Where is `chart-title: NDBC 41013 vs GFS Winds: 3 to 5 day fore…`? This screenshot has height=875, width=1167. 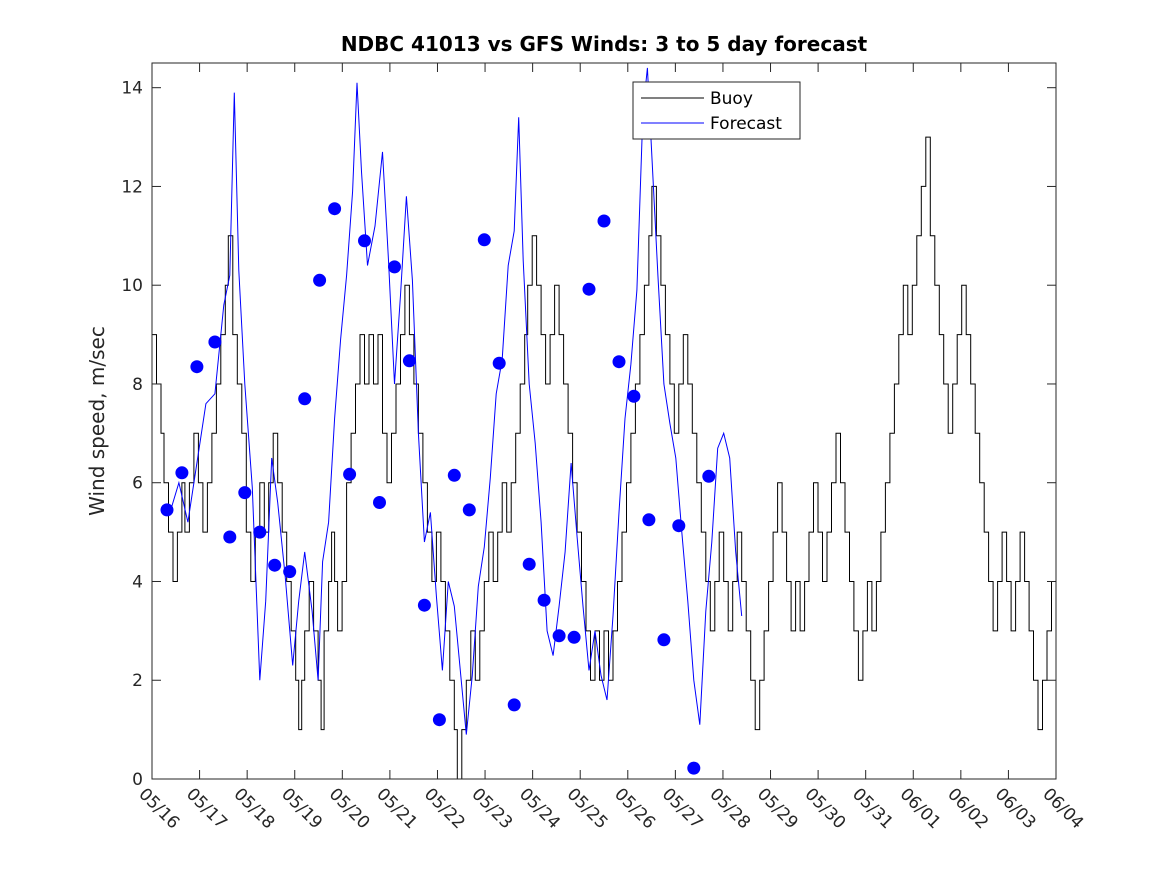 chart-title: NDBC 41013 vs GFS Winds: 3 to 5 day fore… is located at coordinates (604, 44).